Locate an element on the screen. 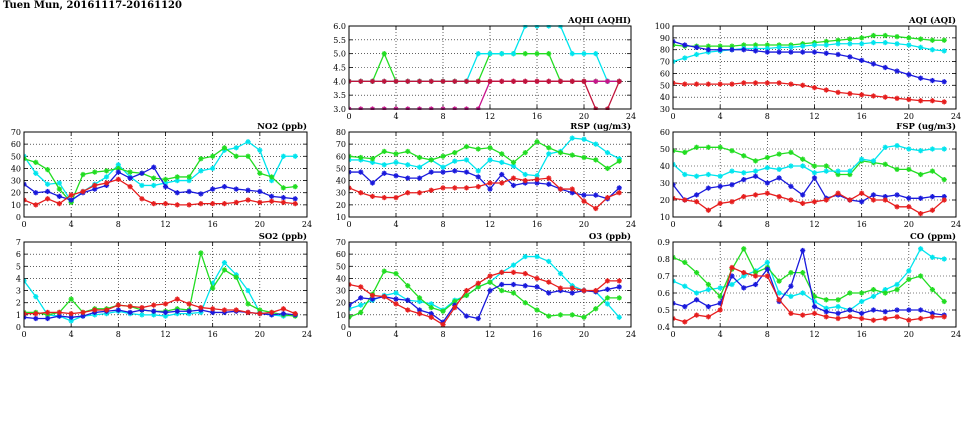  chart-co: 0.40.50.60.70.80.90 4 8 12 16 20 24CO (ppm) is located at coordinates (809, 285).